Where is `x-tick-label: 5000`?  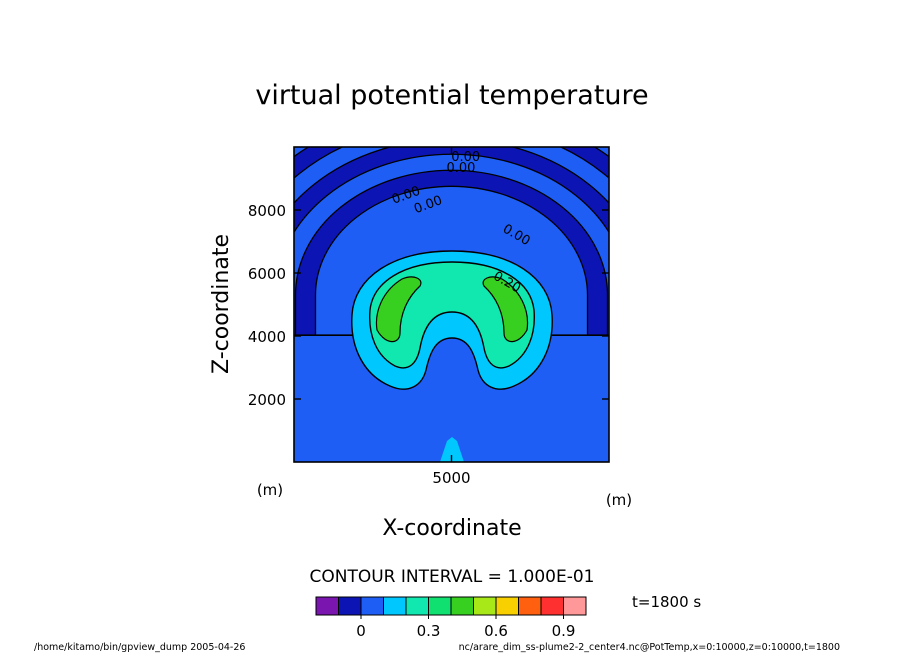
x-tick-label: 5000 is located at coordinates (451, 478).